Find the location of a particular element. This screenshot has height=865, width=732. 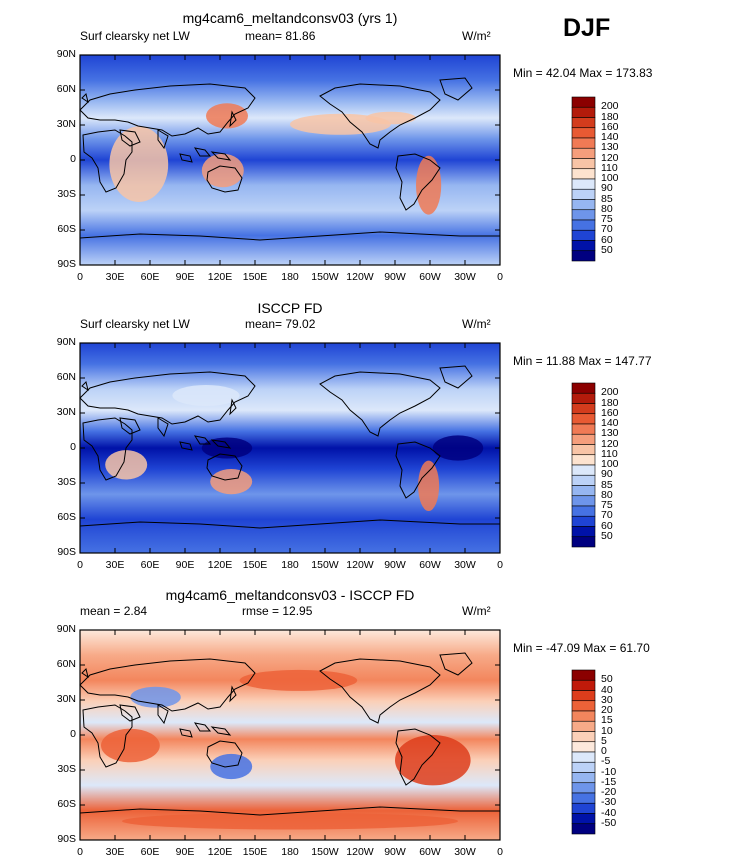

lon-tick-label: 60W is located at coordinates (430, 565).